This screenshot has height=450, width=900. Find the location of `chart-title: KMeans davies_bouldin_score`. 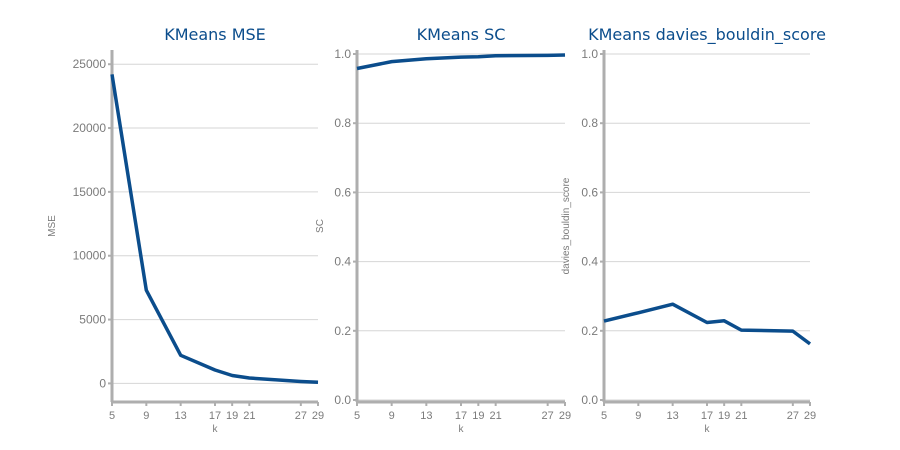

chart-title: KMeans davies_bouldin_score is located at coordinates (707, 35).